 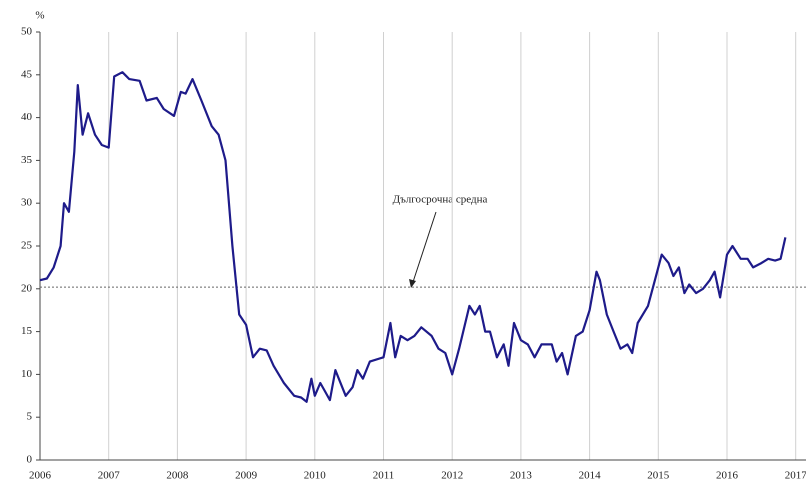 I want to click on y-tick-label: 40, so click(x=27, y=117).